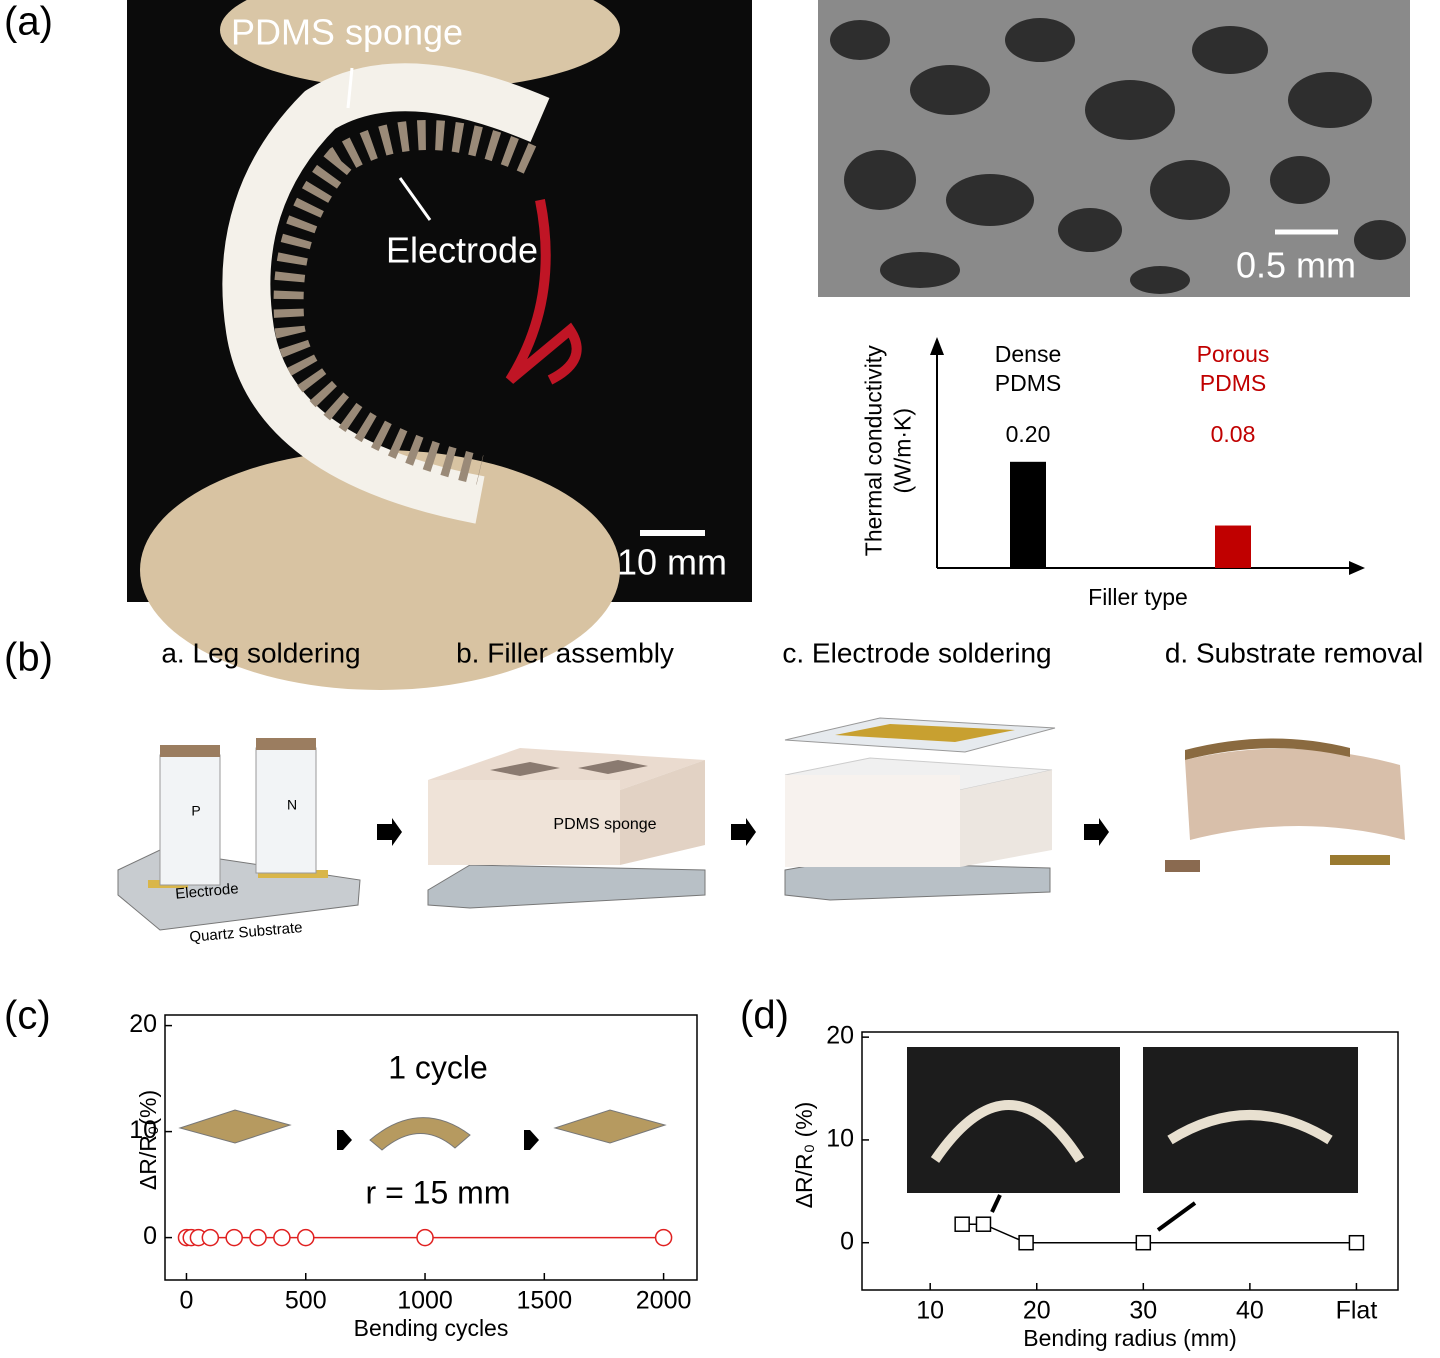 Image resolution: width=1440 pixels, height=1358 pixels. I want to click on inset-photo, so click(1013, 1120).